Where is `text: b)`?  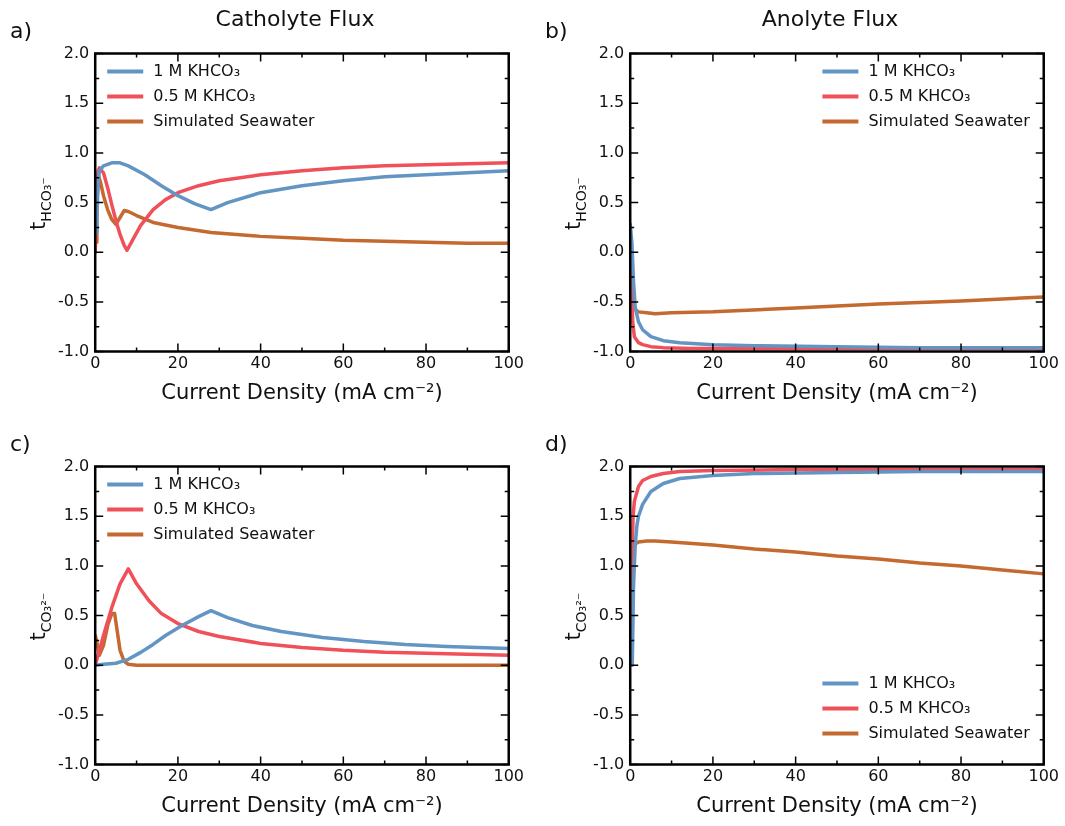
text: b) is located at coordinates (556, 30).